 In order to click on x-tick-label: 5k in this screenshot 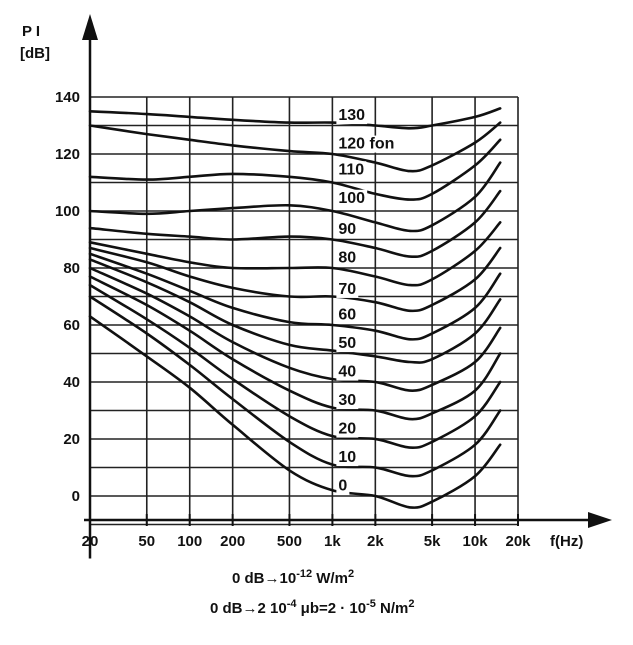, I will do `click(432, 541)`.